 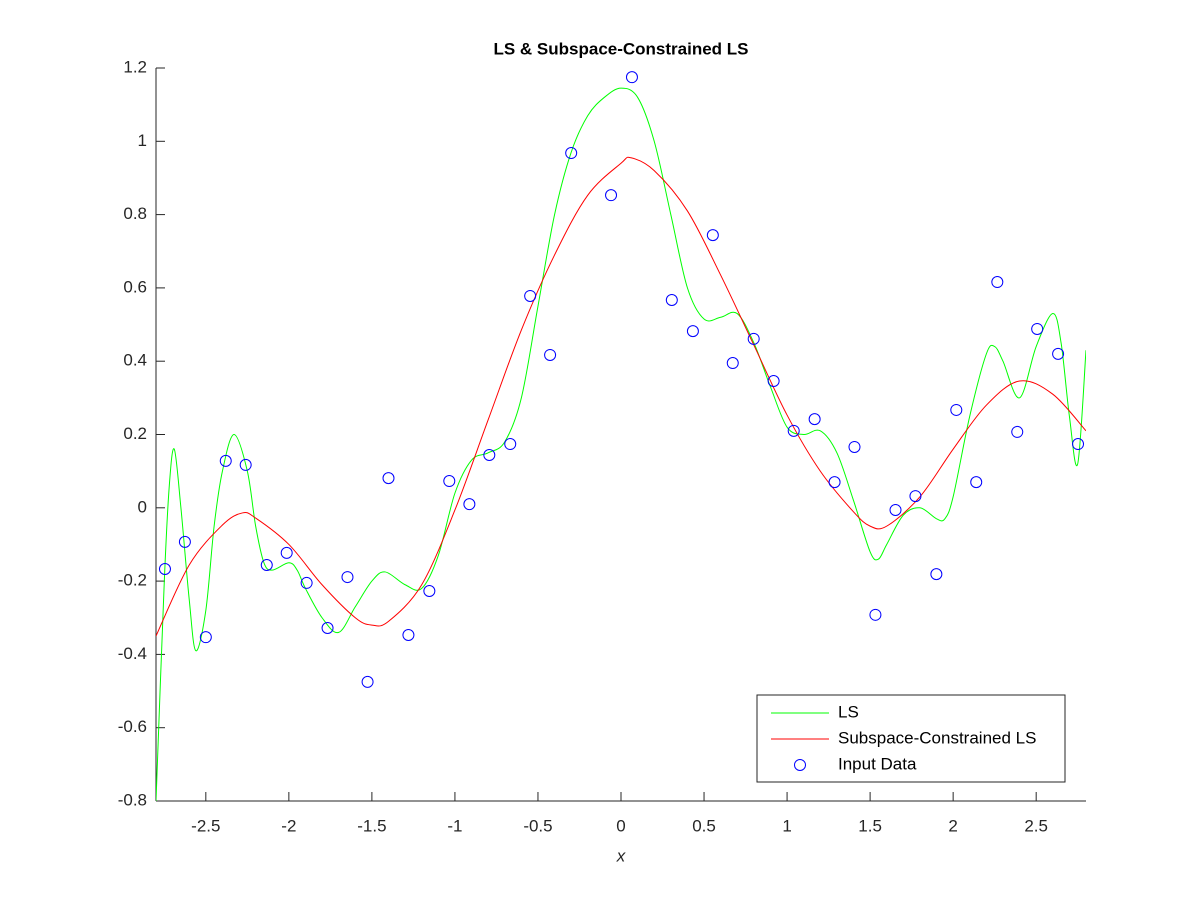 I want to click on x-tick-label: 1, so click(x=786, y=825).